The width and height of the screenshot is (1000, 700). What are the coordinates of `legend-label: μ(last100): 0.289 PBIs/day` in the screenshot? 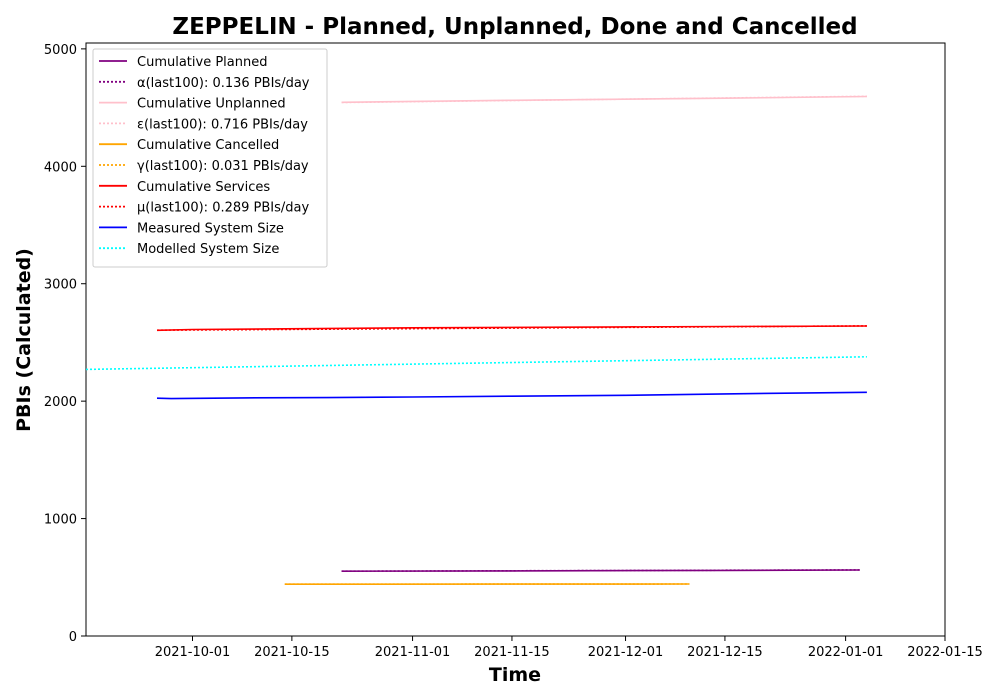 It's located at (223, 208).